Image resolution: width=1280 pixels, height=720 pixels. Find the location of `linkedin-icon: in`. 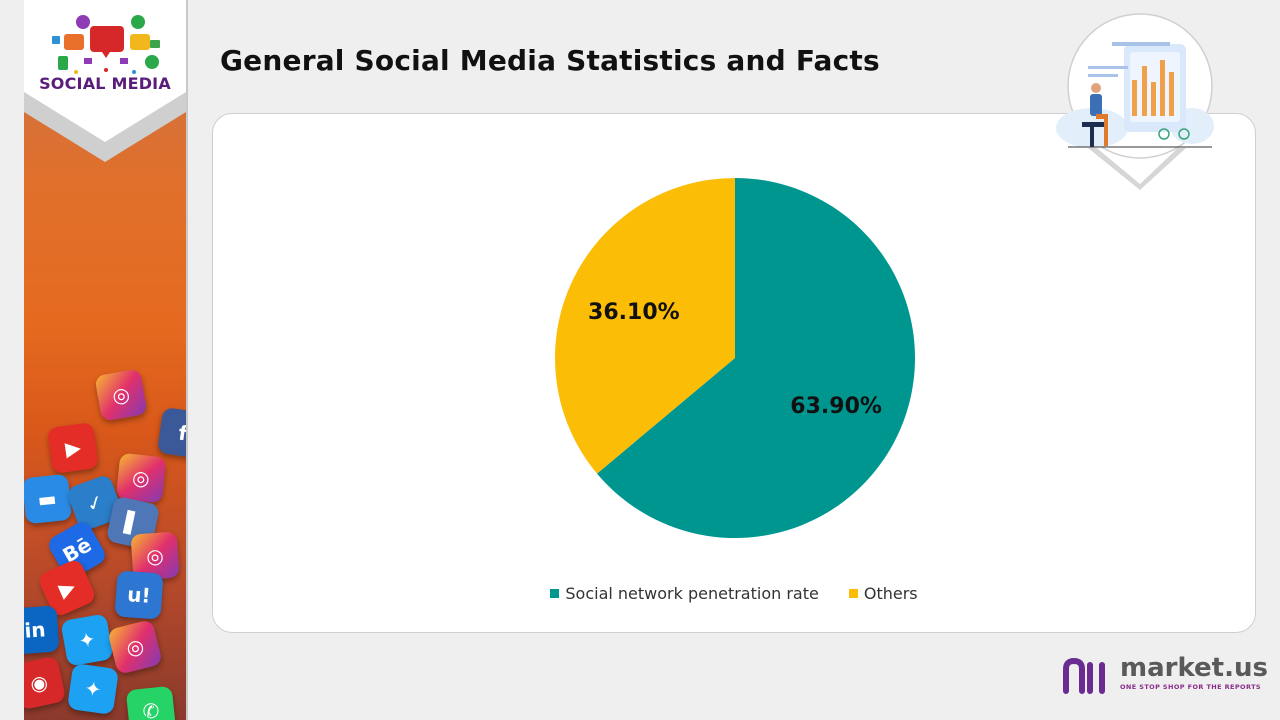

linkedin-icon: in is located at coordinates (42, 630).